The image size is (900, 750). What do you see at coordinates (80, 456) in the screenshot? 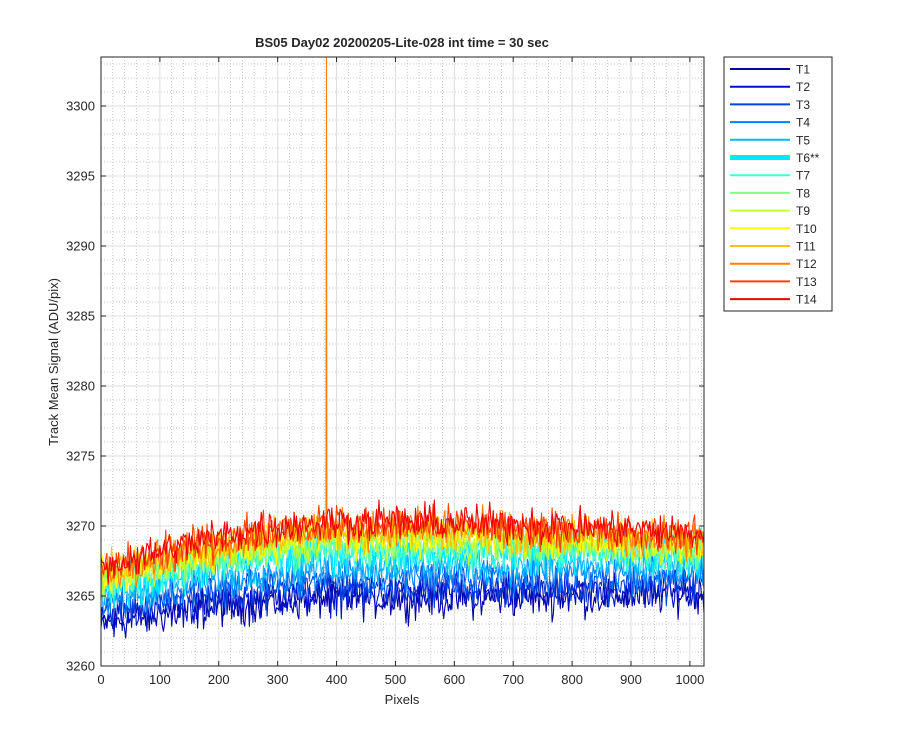
I see `y-tick-label: 3275` at bounding box center [80, 456].